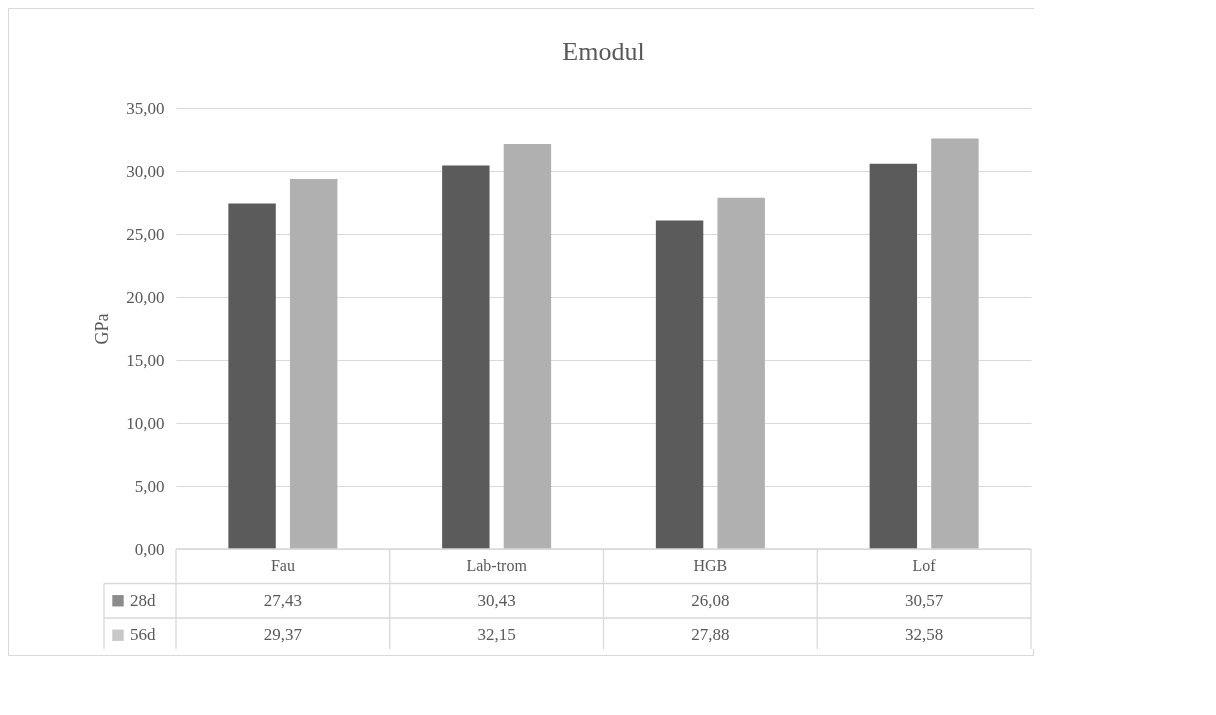 The height and width of the screenshot is (715, 1216). I want to click on x-tick-label: Fau, so click(282, 566).